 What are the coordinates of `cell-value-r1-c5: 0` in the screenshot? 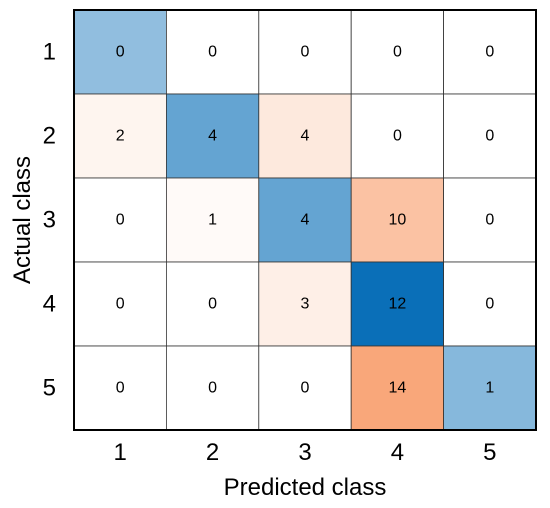 It's located at (489, 52).